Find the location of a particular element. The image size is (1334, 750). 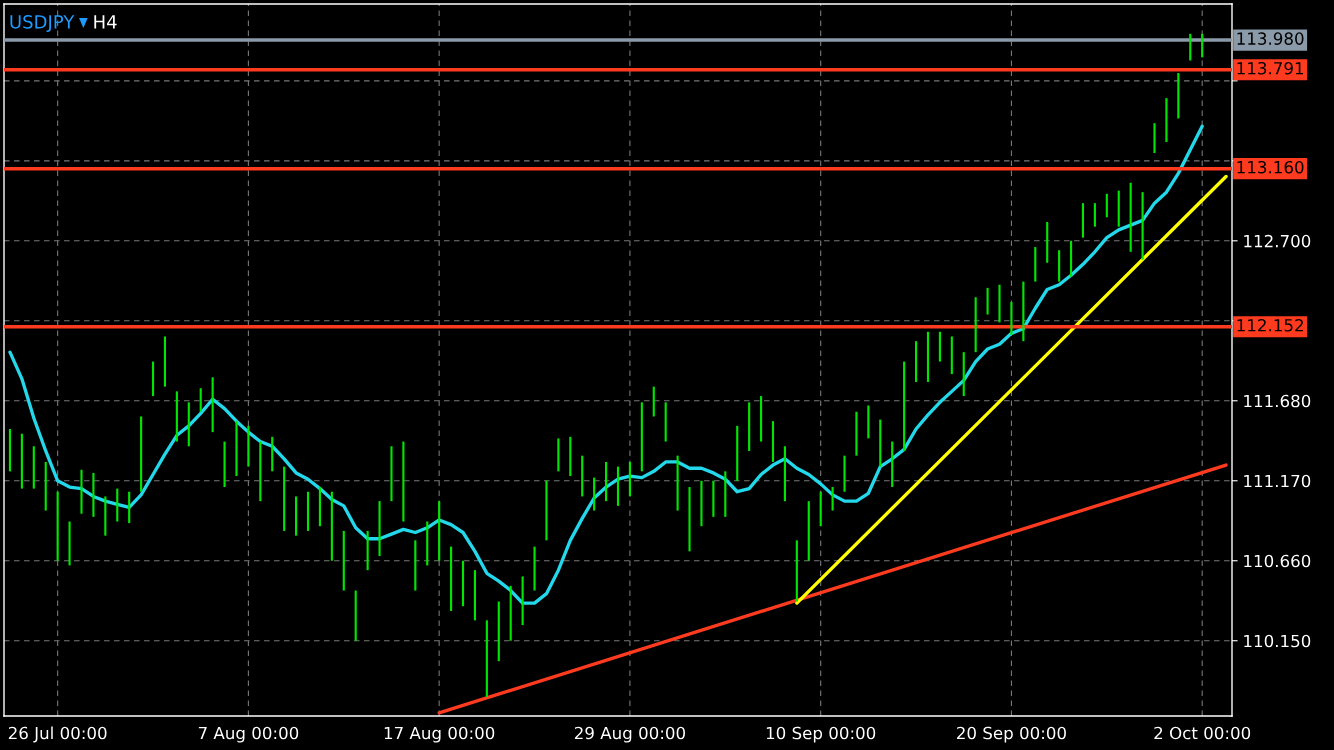

x-tick-label: 10 Sep 00:00 is located at coordinates (821, 734).